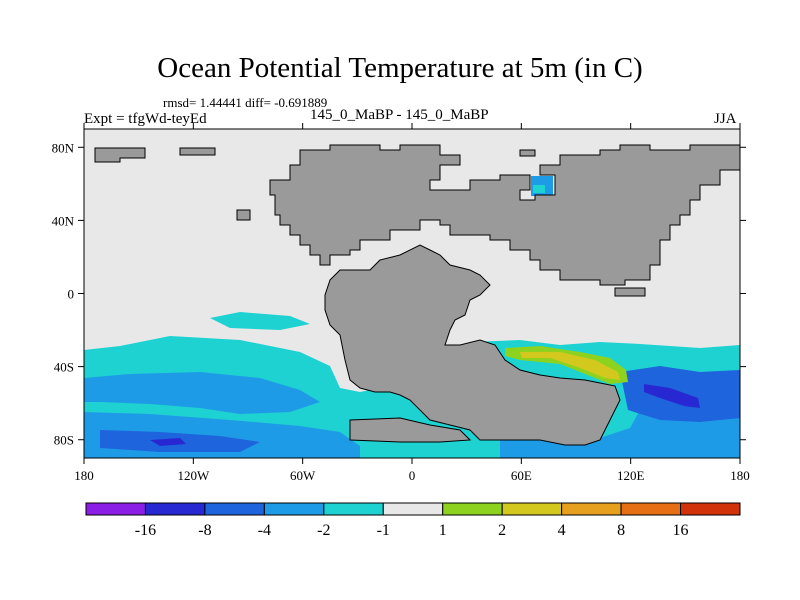 The width and height of the screenshot is (800, 600). I want to click on lat-tick-label: 80N, so click(63, 147).